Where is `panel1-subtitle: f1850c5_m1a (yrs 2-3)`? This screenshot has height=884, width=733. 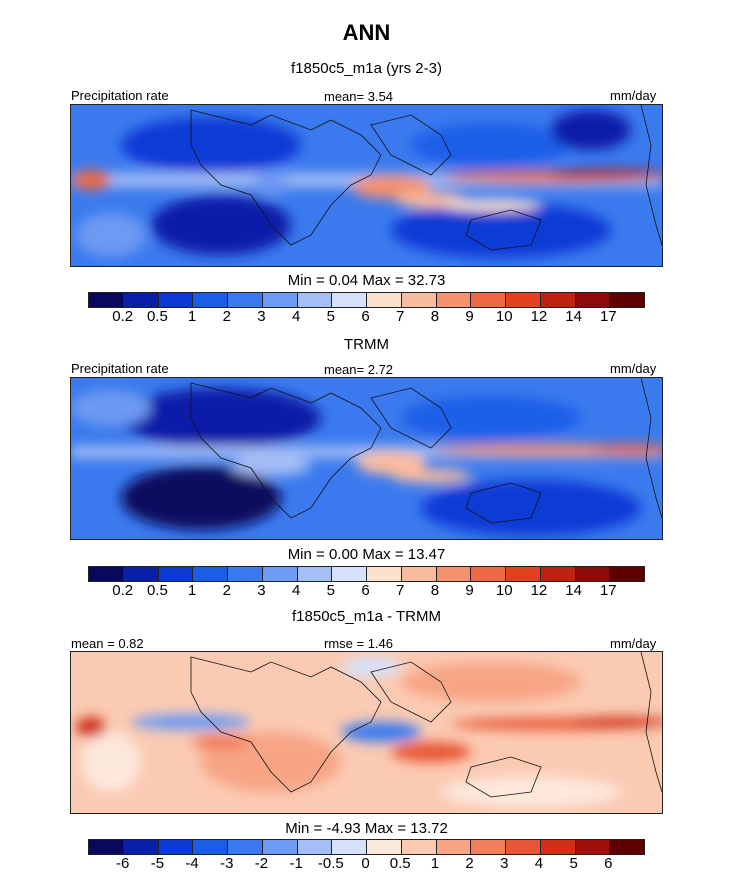
panel1-subtitle: f1850c5_m1a (yrs 2-3) is located at coordinates (366, 68).